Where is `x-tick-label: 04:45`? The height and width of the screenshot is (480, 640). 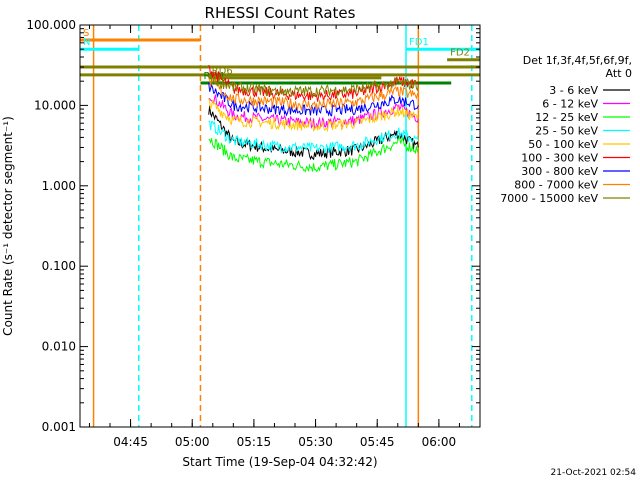
x-tick-label: 04:45 is located at coordinates (130, 442).